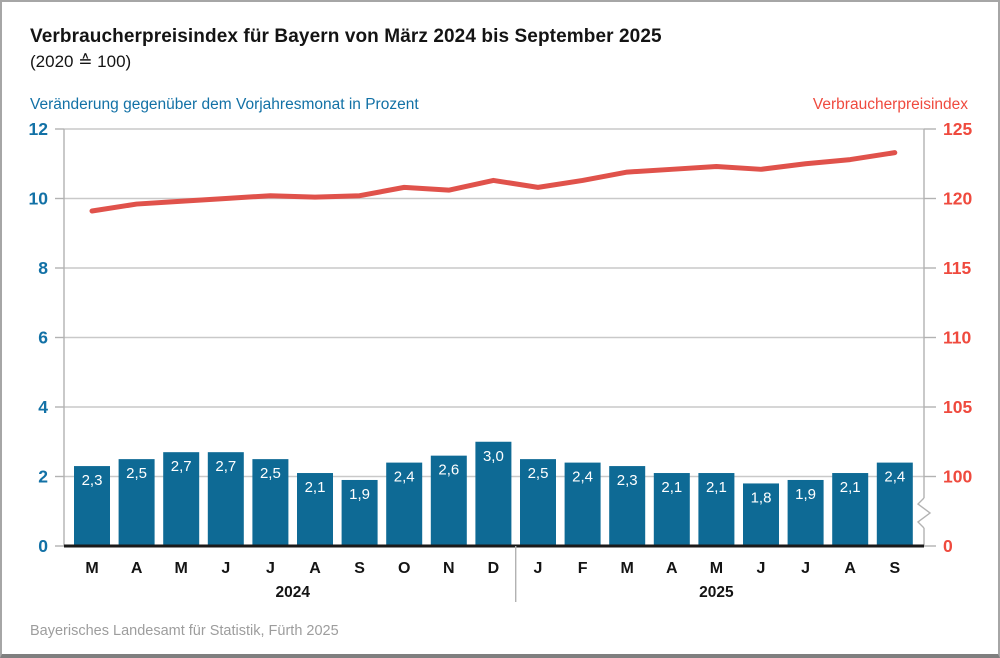 The width and height of the screenshot is (1000, 658). I want to click on left-tick-label: 4, so click(43, 407).